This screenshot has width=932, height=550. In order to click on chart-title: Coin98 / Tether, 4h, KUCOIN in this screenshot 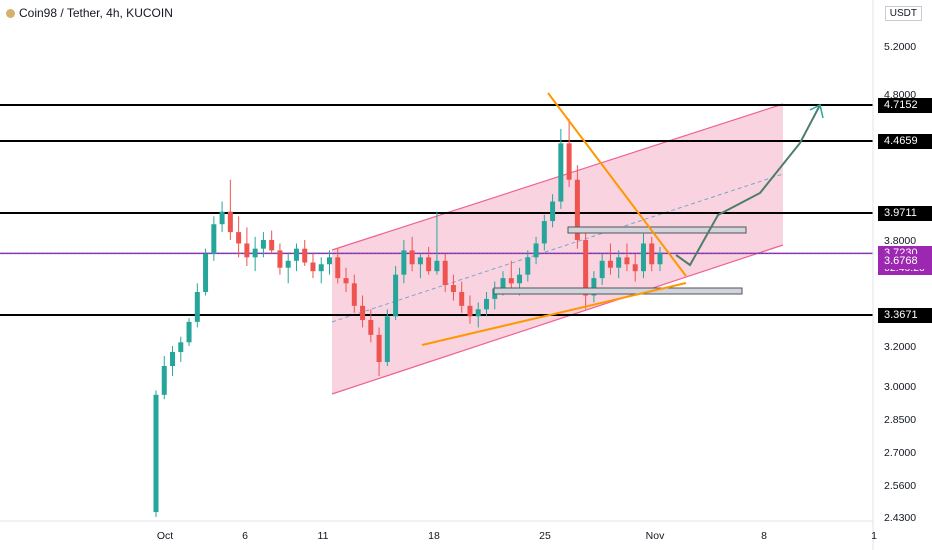, I will do `click(89, 13)`.